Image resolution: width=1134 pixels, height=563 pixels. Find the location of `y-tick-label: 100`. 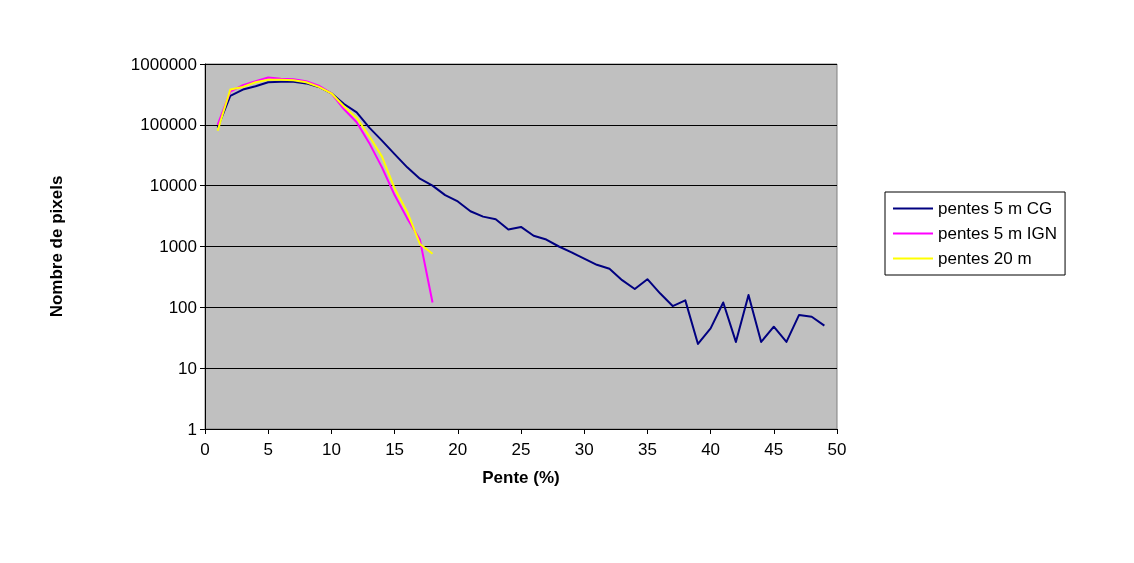

y-tick-label: 100 is located at coordinates (182, 307).